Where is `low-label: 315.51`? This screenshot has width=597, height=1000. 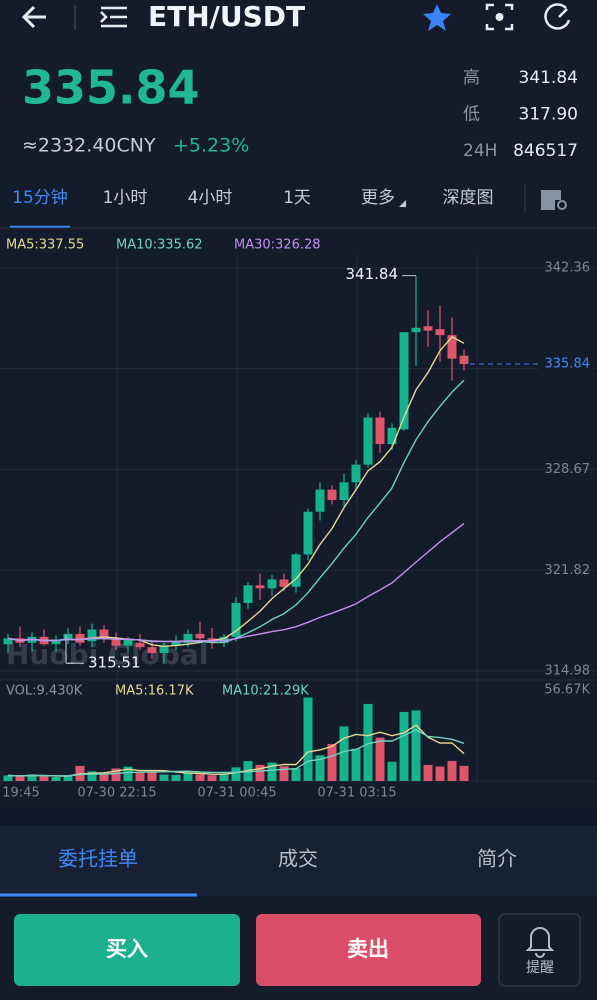 low-label: 315.51 is located at coordinates (114, 663).